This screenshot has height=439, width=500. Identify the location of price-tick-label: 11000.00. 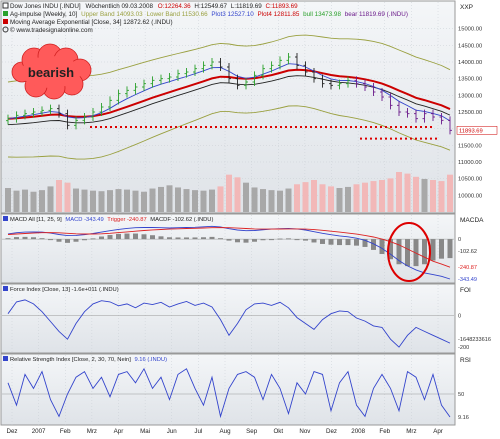
(470, 163).